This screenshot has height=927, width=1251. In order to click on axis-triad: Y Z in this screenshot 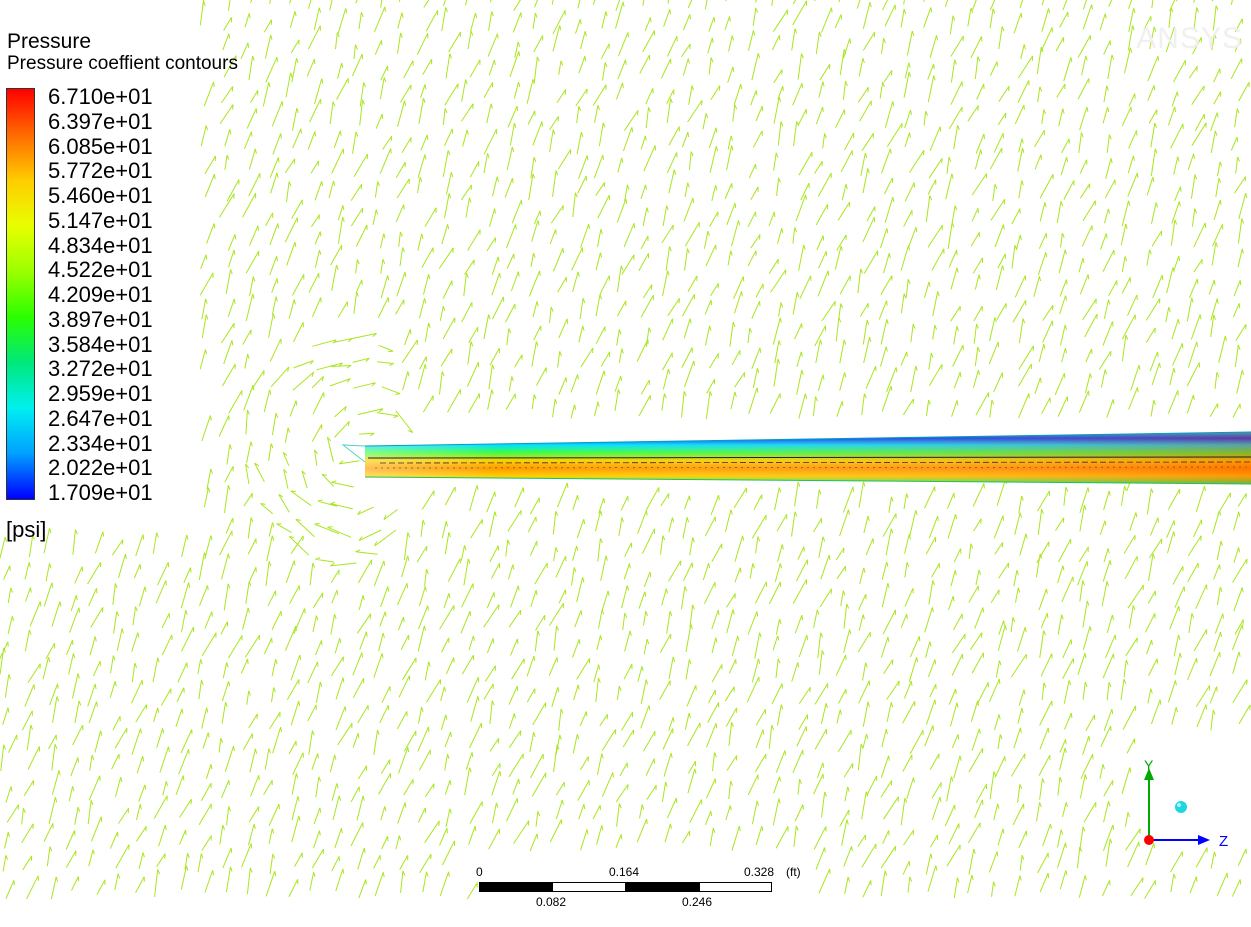, I will do `click(1185, 805)`.